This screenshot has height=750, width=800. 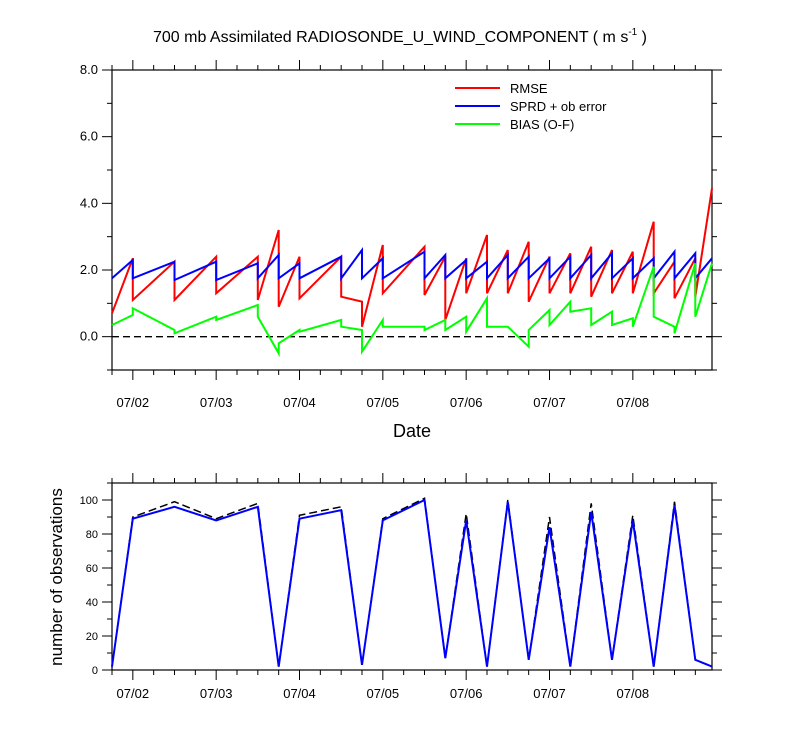 I want to click on bottom-ytick-label: 40, so click(x=92, y=603).